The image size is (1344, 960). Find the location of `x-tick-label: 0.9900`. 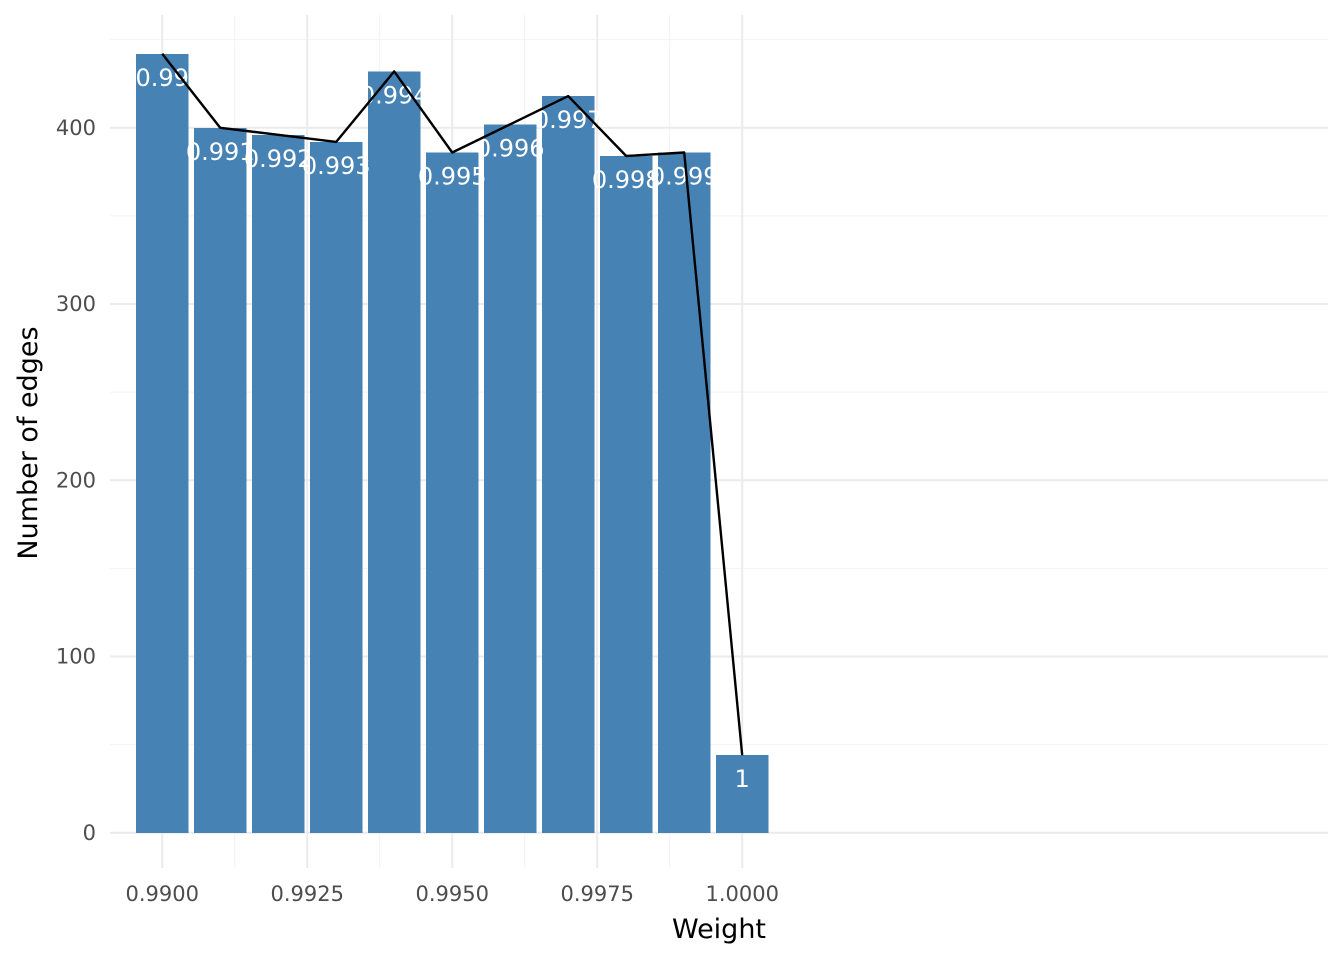

x-tick-label: 0.9900 is located at coordinates (161, 894).